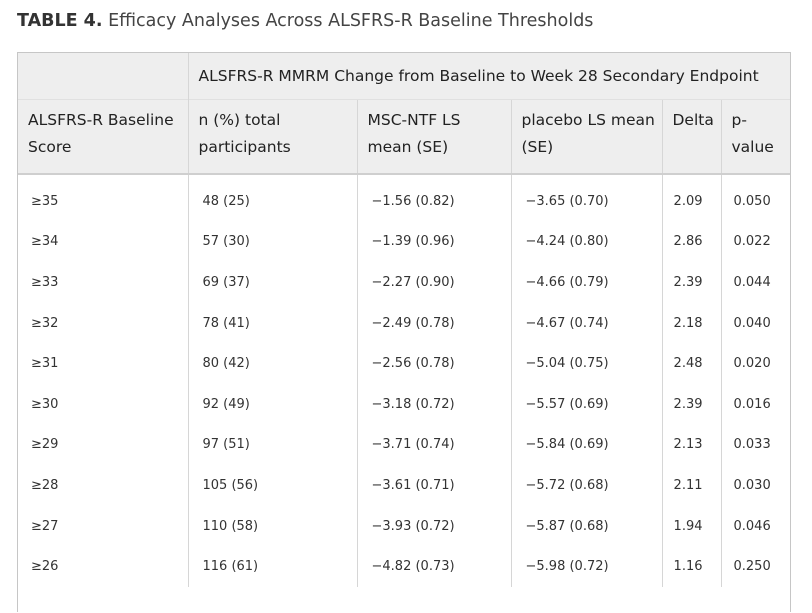  What do you see at coordinates (272, 242) in the screenshot?
I see `cell-n-participants: 57 (30)` at bounding box center [272, 242].